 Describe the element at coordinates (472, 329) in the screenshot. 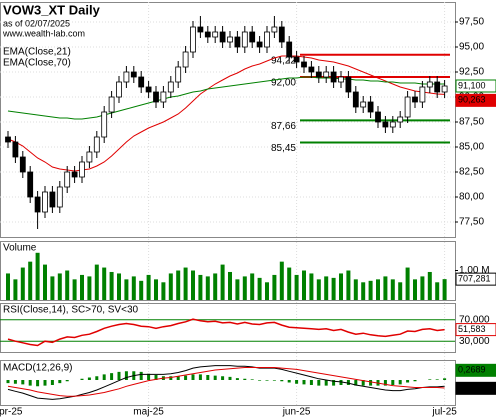

I see `last-value-label: 51,583` at that location.